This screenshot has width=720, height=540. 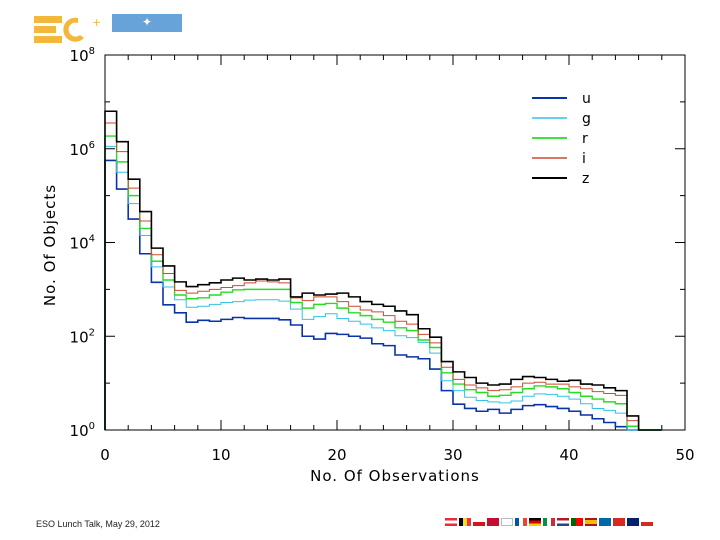 I want to click on y-tick-label: 10⁶, so click(x=82, y=149).